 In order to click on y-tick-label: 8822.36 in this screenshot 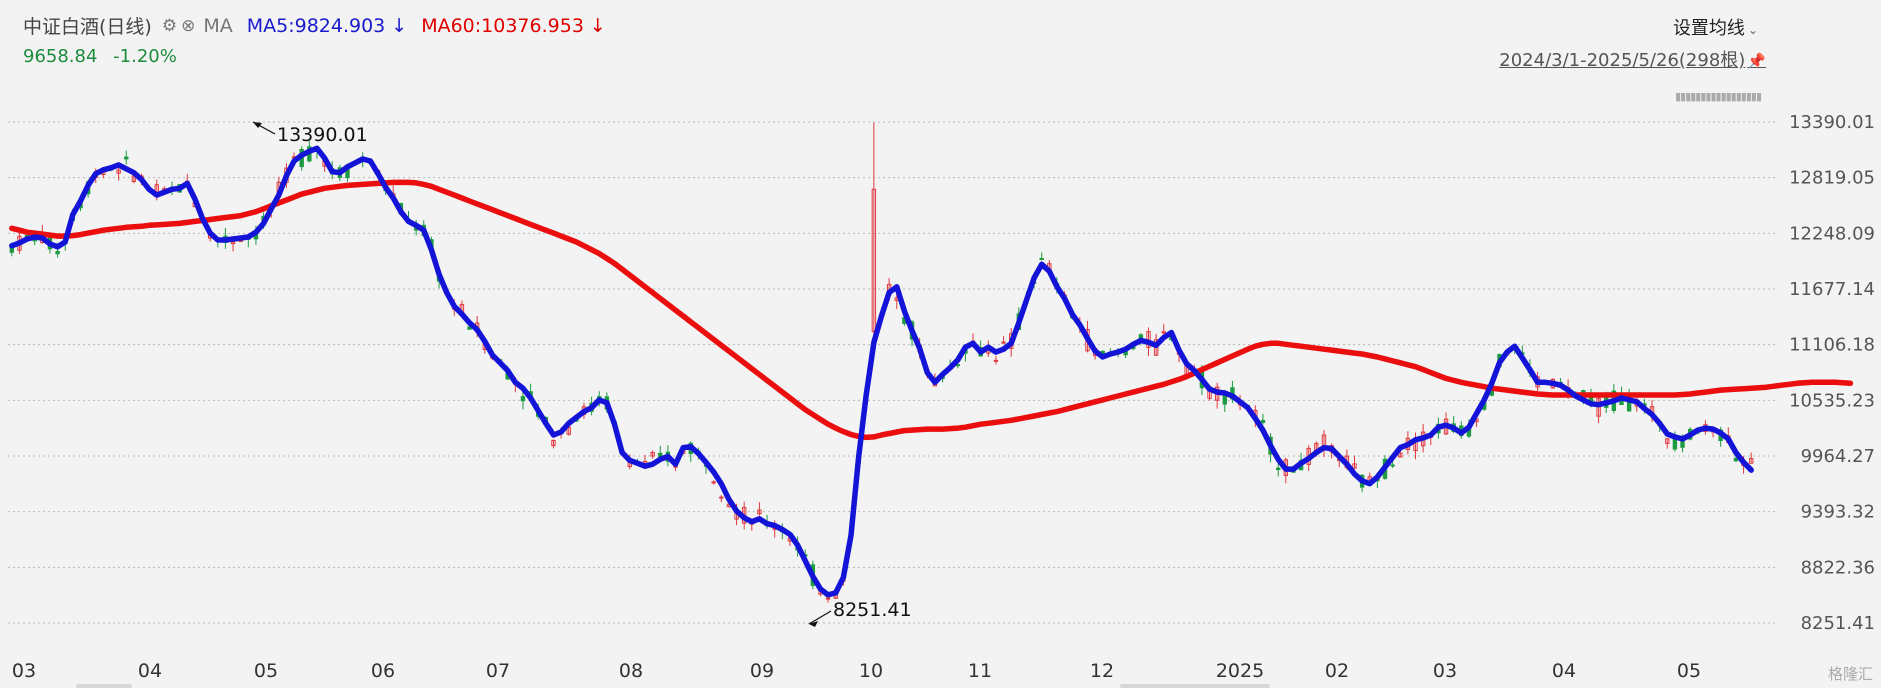, I will do `click(1838, 567)`.